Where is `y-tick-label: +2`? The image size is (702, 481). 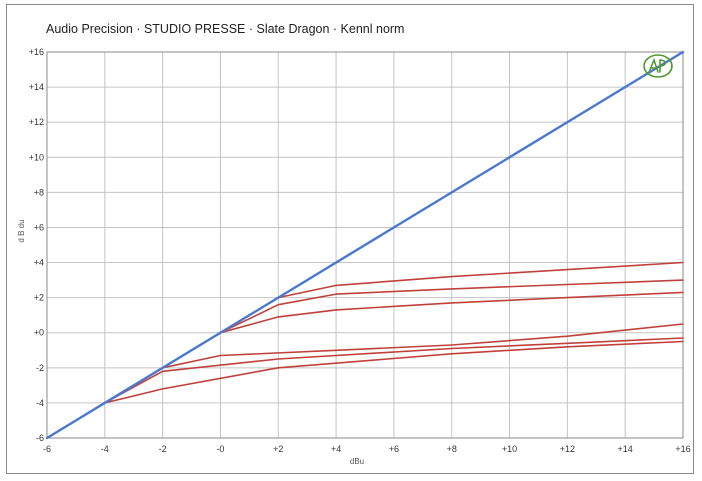
y-tick-label: +2 is located at coordinates (39, 298).